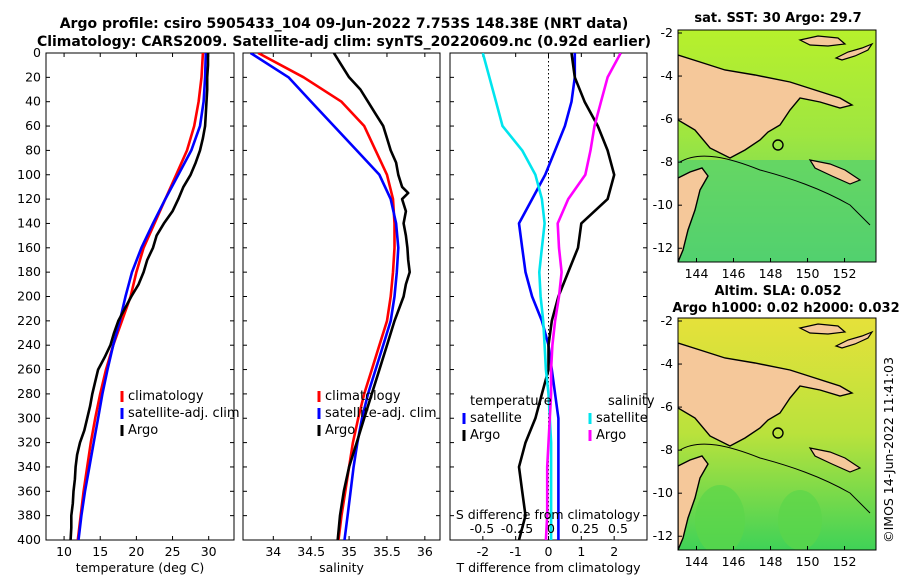 The image size is (900, 584). I want to click on depth-tick-label: 0, so click(37, 52).